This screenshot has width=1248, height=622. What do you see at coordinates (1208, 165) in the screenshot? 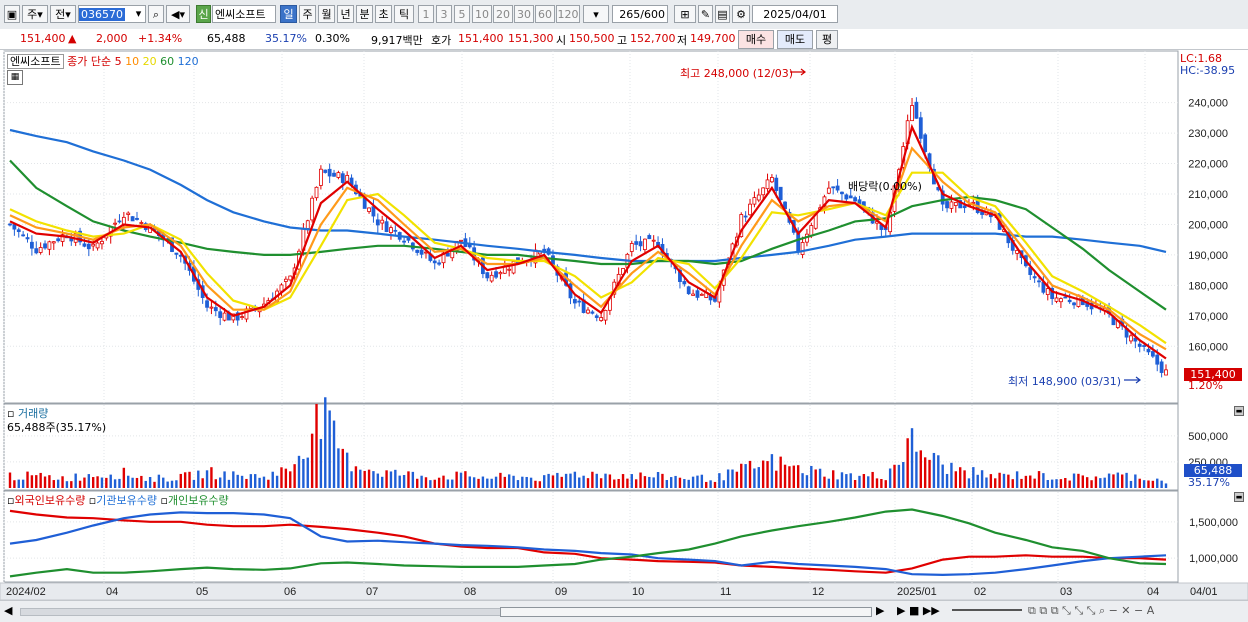
I see `price-tick-label: 220,000` at bounding box center [1208, 165].